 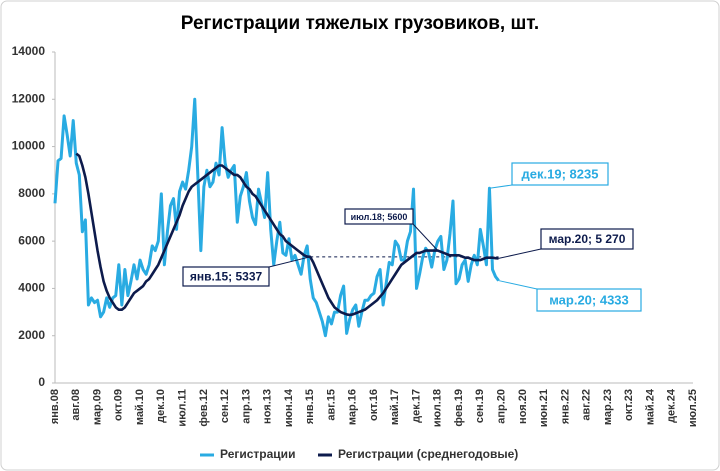 I want to click on annotation-label: дек.19; 8235, so click(x=560, y=173).